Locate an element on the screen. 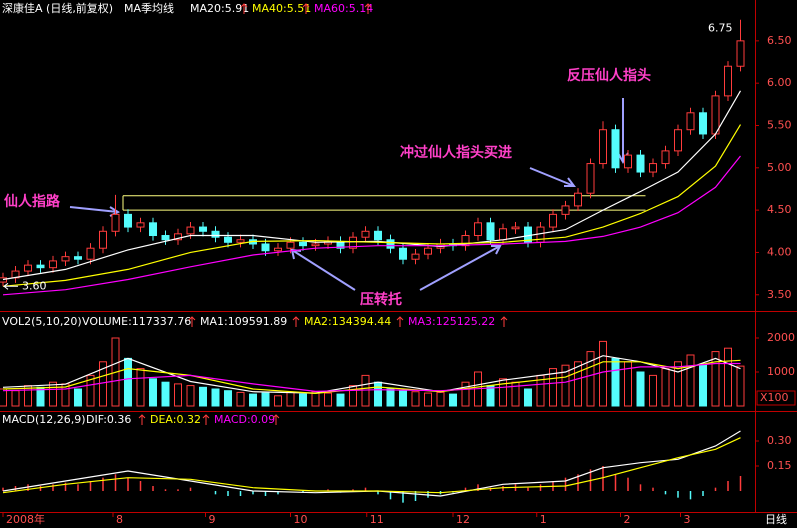  header-label: 深康佳A (日线,前复权) is located at coordinates (57, 8).